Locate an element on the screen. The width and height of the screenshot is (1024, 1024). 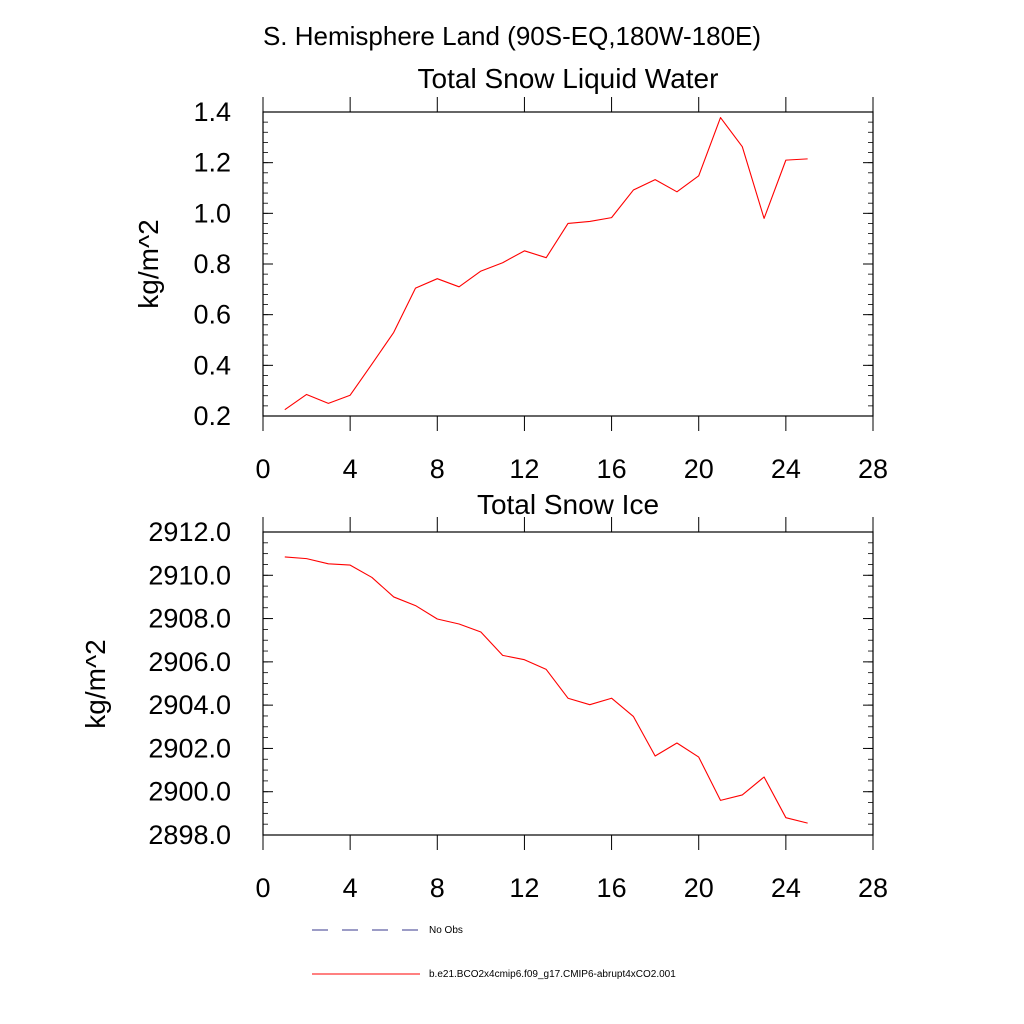
y-tick-label: 1.2 is located at coordinates (212, 163).